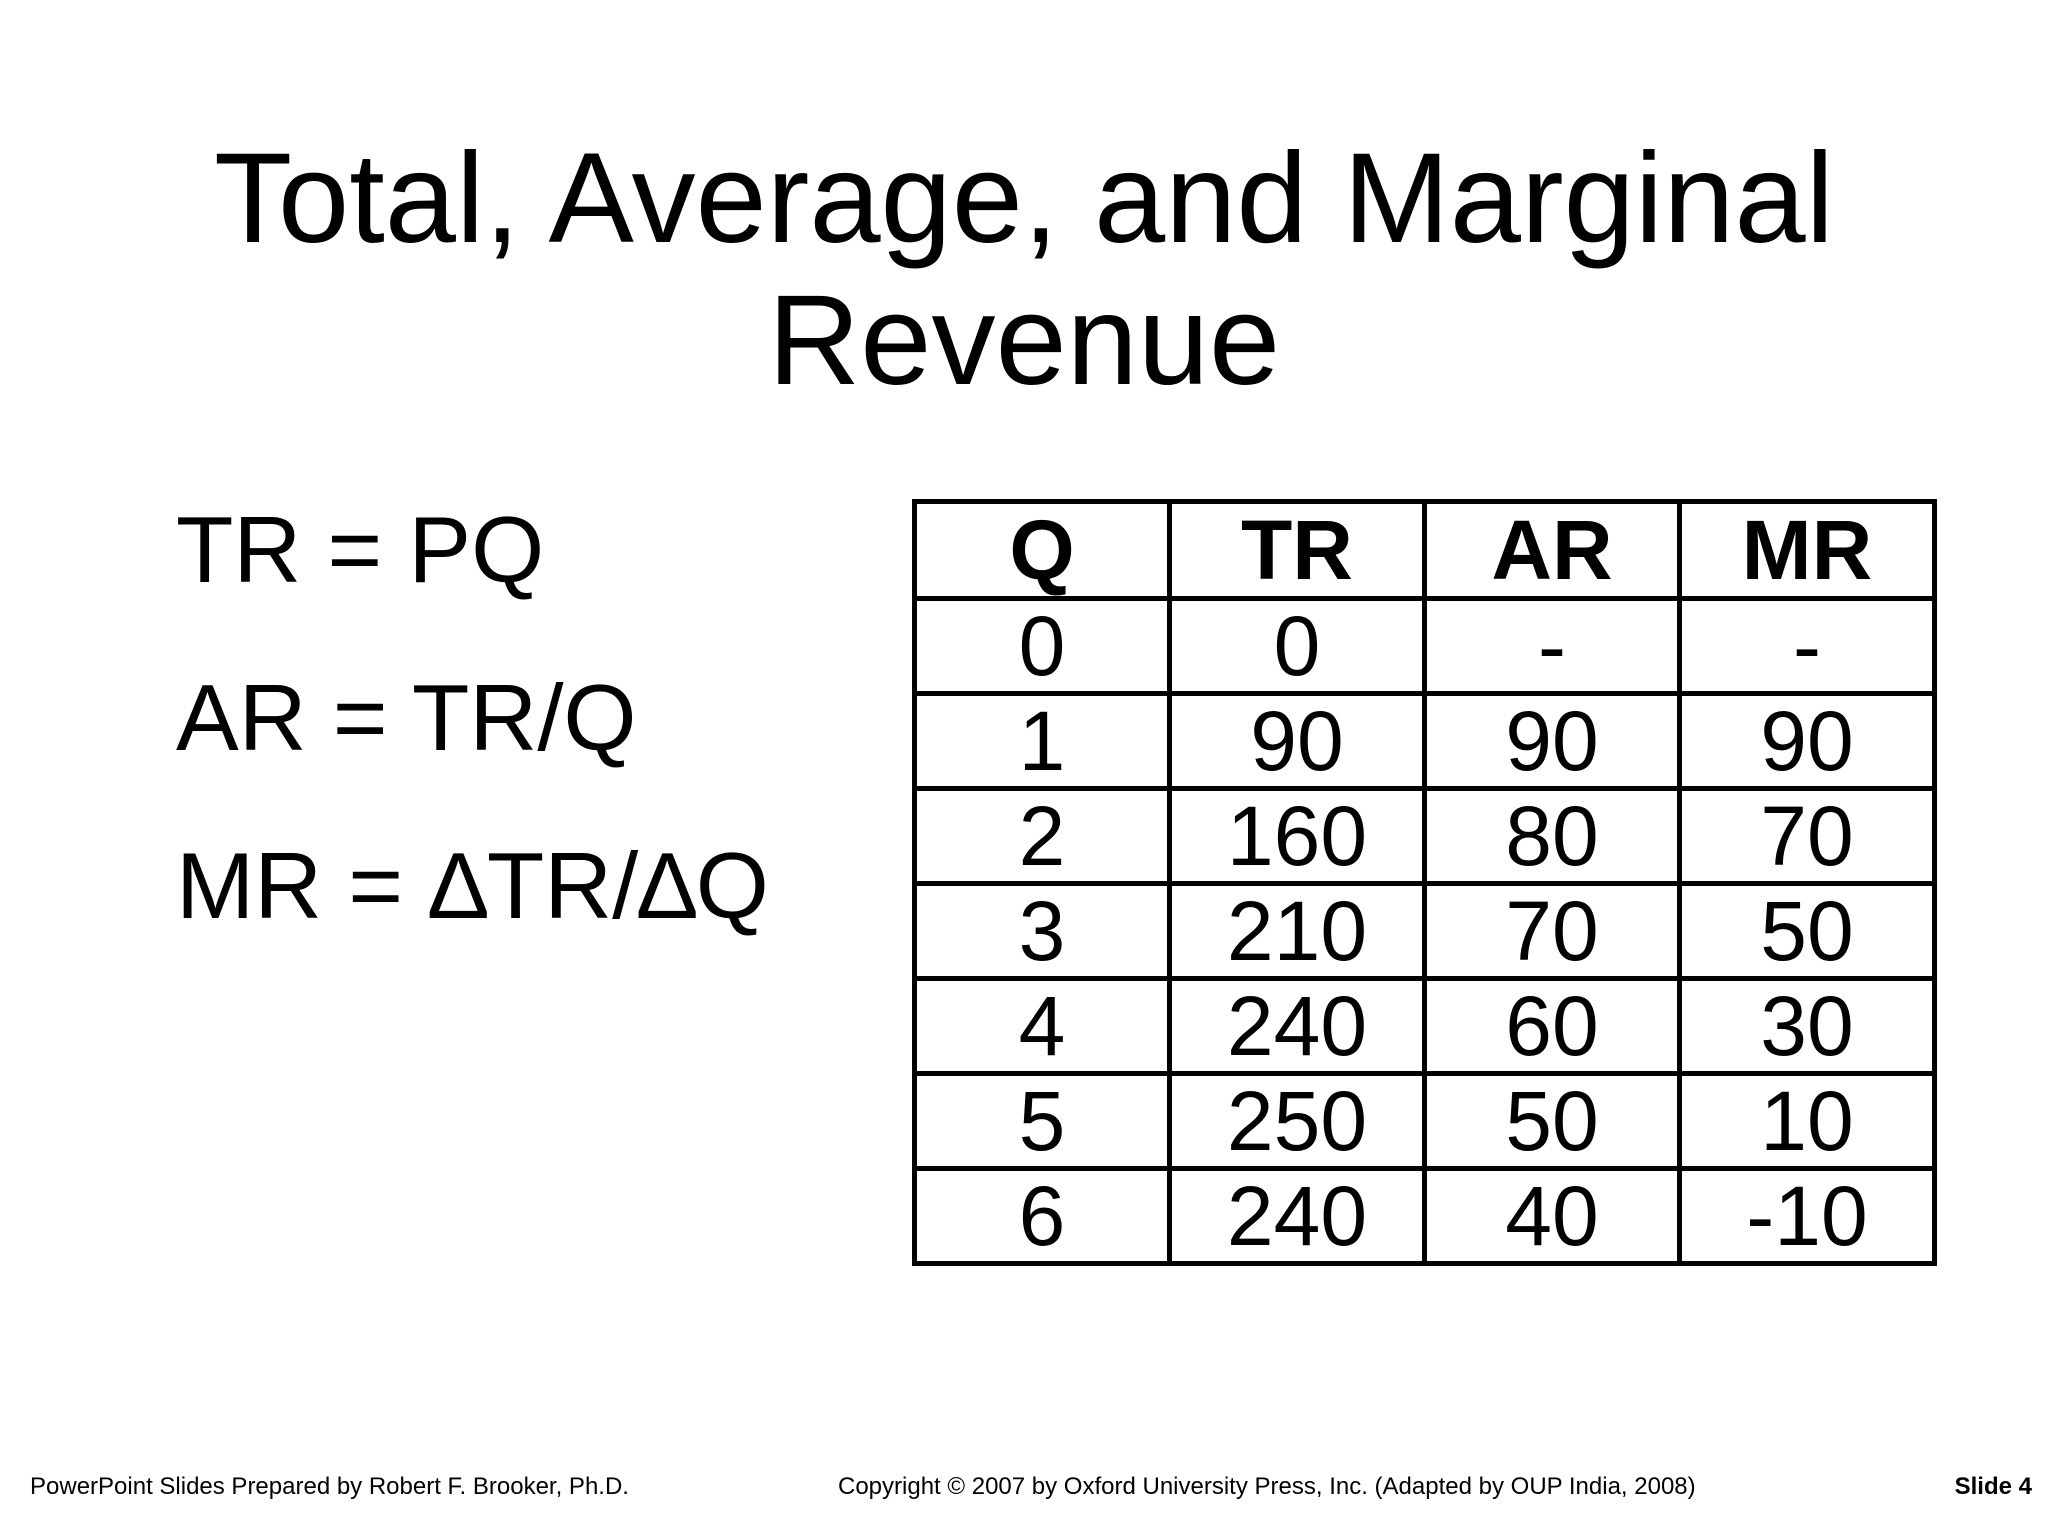 The height and width of the screenshot is (1536, 2048). Describe the element at coordinates (1297, 646) in the screenshot. I see `cell-tr: 0` at that location.